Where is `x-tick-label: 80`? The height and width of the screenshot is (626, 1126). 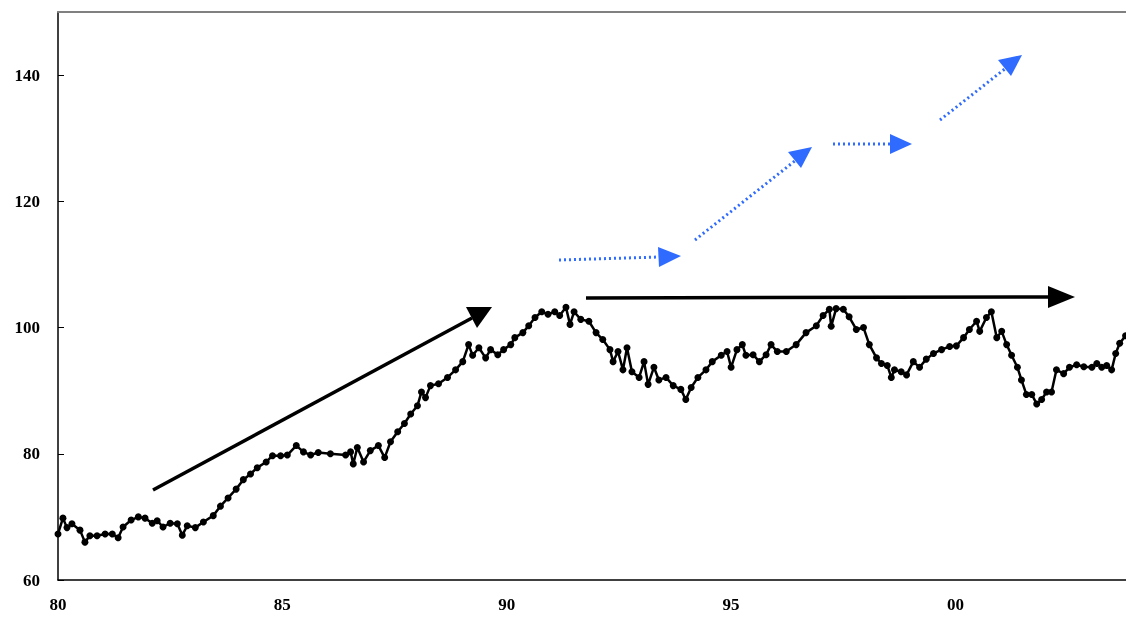 x-tick-label: 80 is located at coordinates (58, 604).